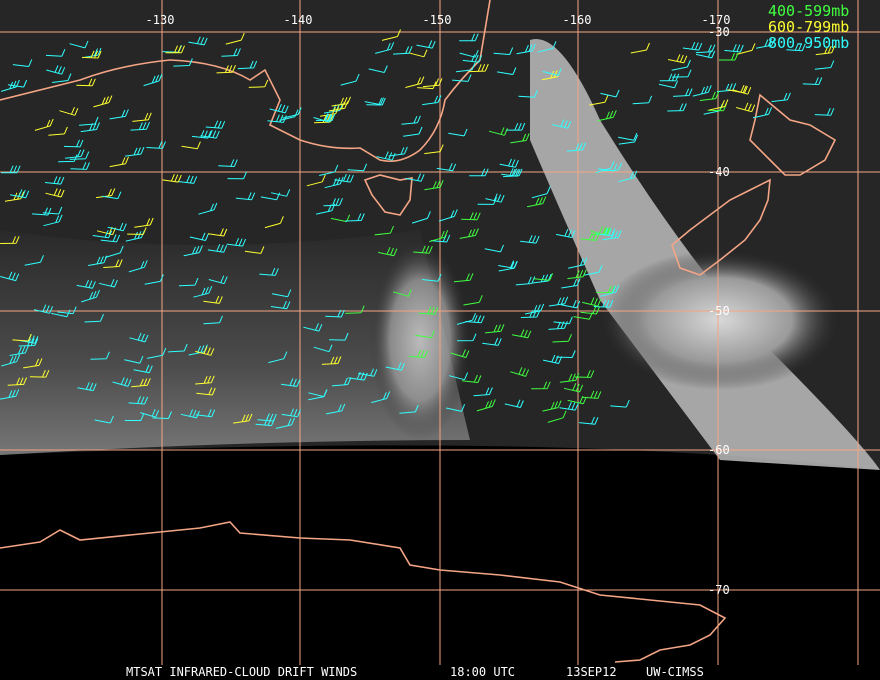 This screenshot has width=880, height=680. Describe the element at coordinates (719, 32) in the screenshot. I see `latitude-label: -30` at that location.